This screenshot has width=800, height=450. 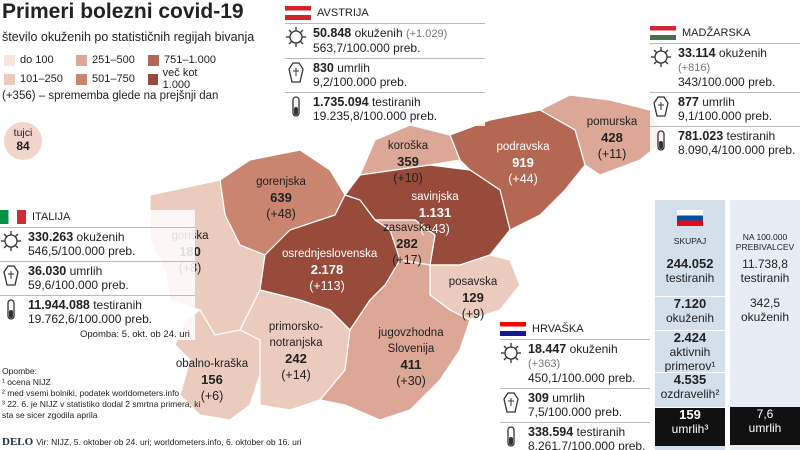 What do you see at coordinates (523, 179) in the screenshot?
I see `region-change: (+44)` at bounding box center [523, 179].